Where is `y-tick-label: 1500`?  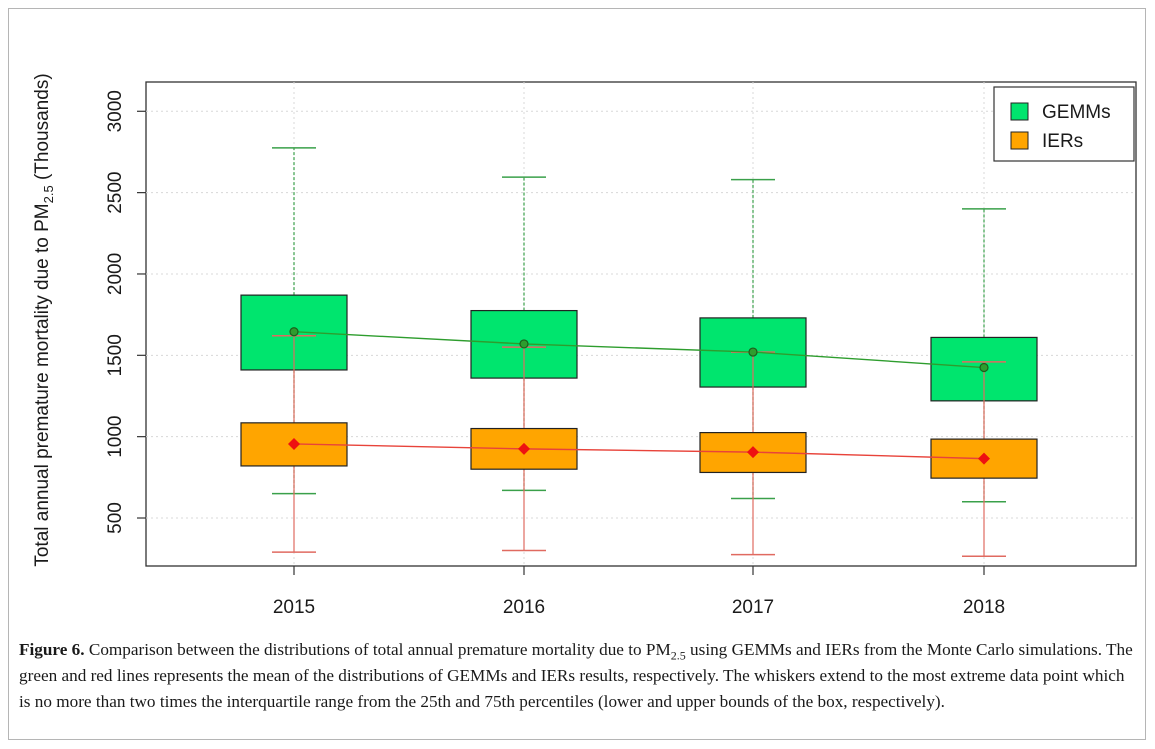 y-tick-label: 1500 is located at coordinates (115, 355).